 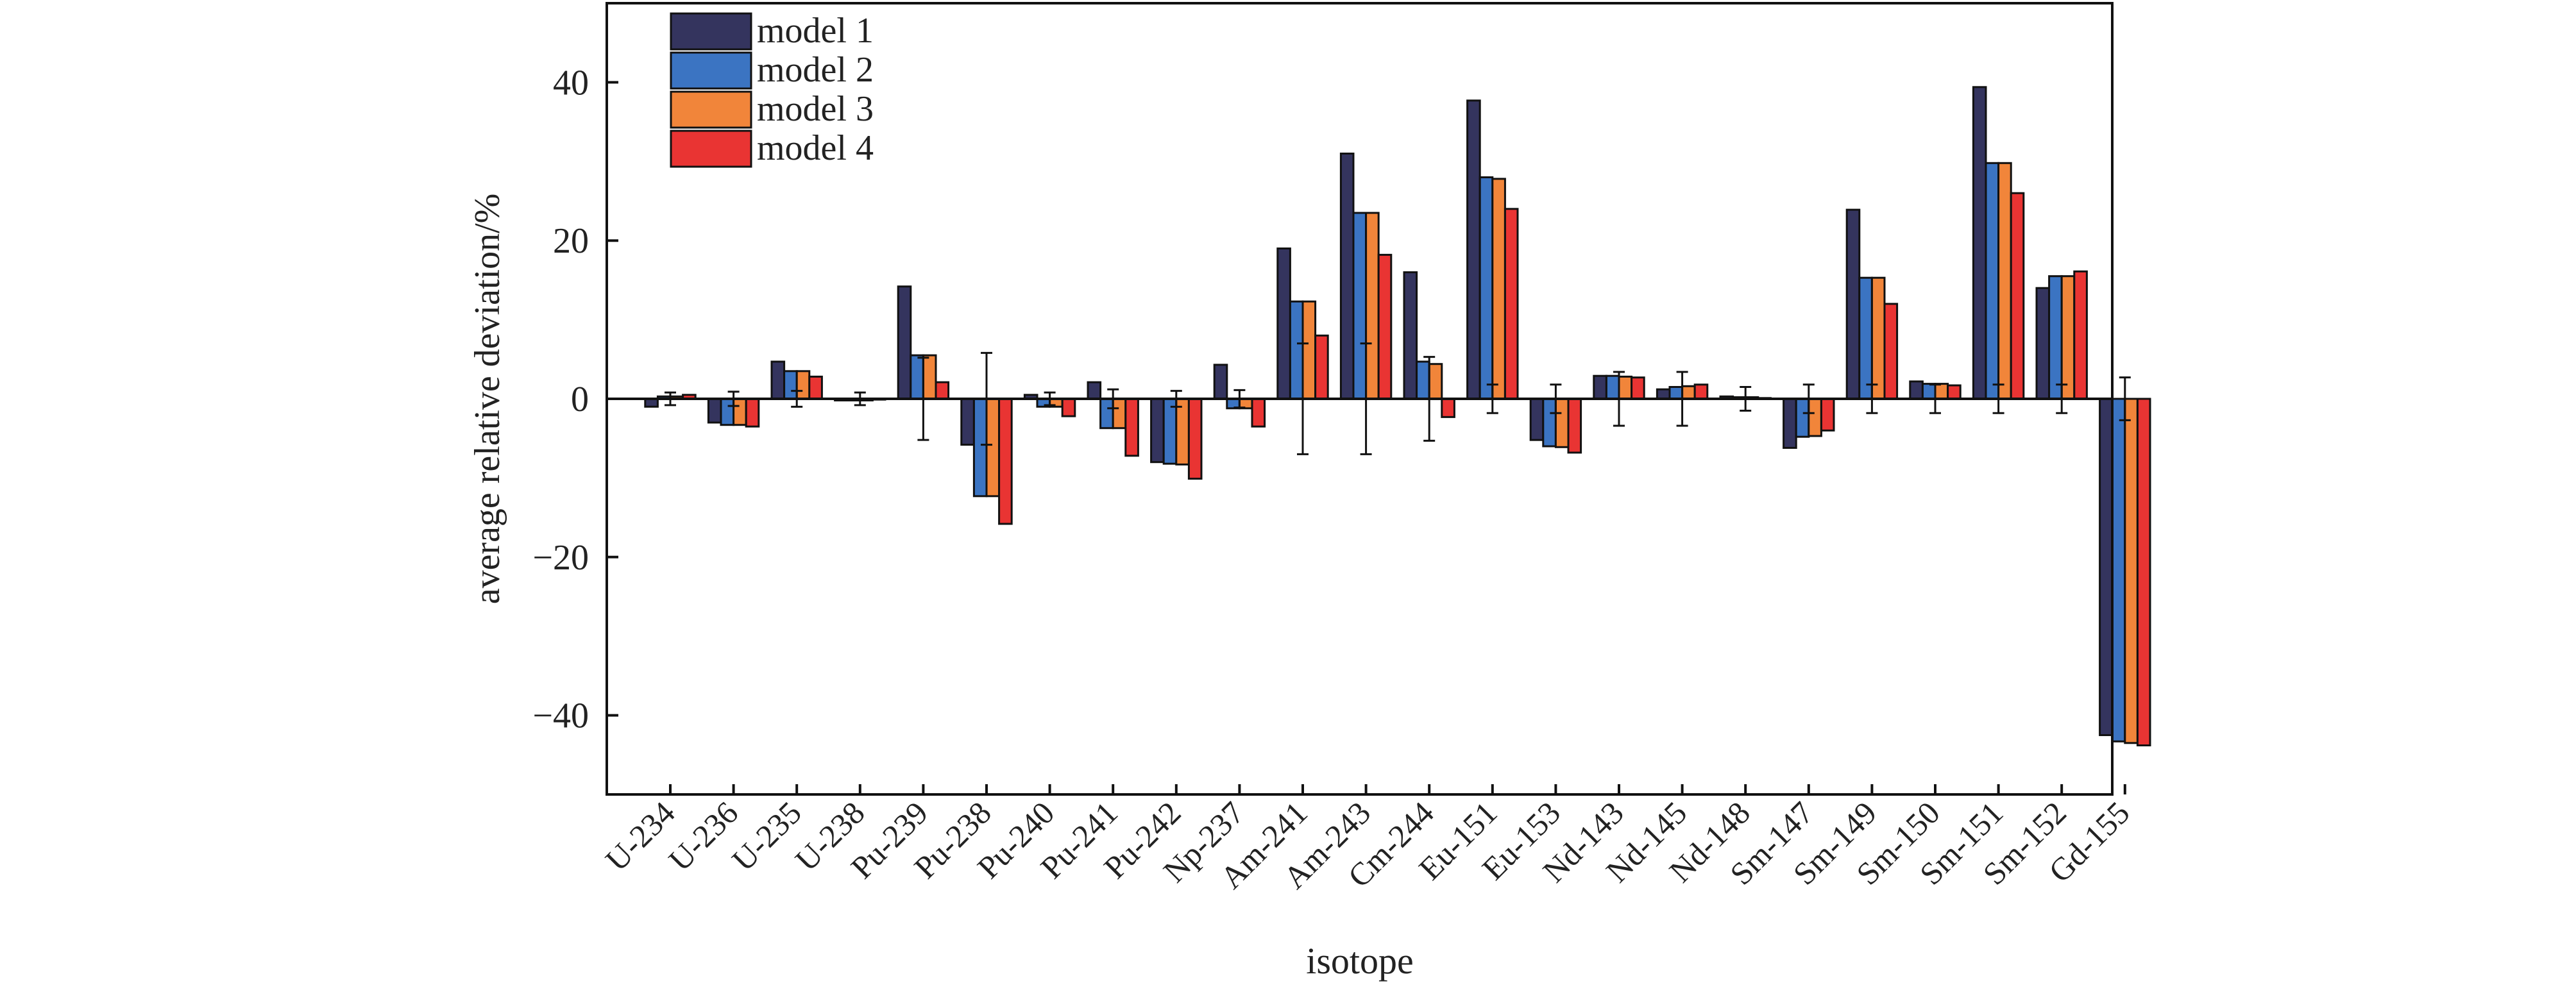 What do you see at coordinates (571, 241) in the screenshot?
I see `y-tick-label: 20` at bounding box center [571, 241].